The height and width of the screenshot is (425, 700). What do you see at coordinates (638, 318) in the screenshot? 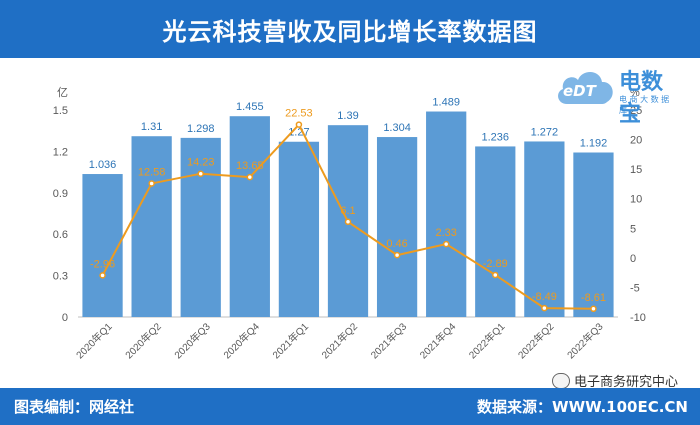
I see `y2-tick-label: -10` at bounding box center [638, 318].